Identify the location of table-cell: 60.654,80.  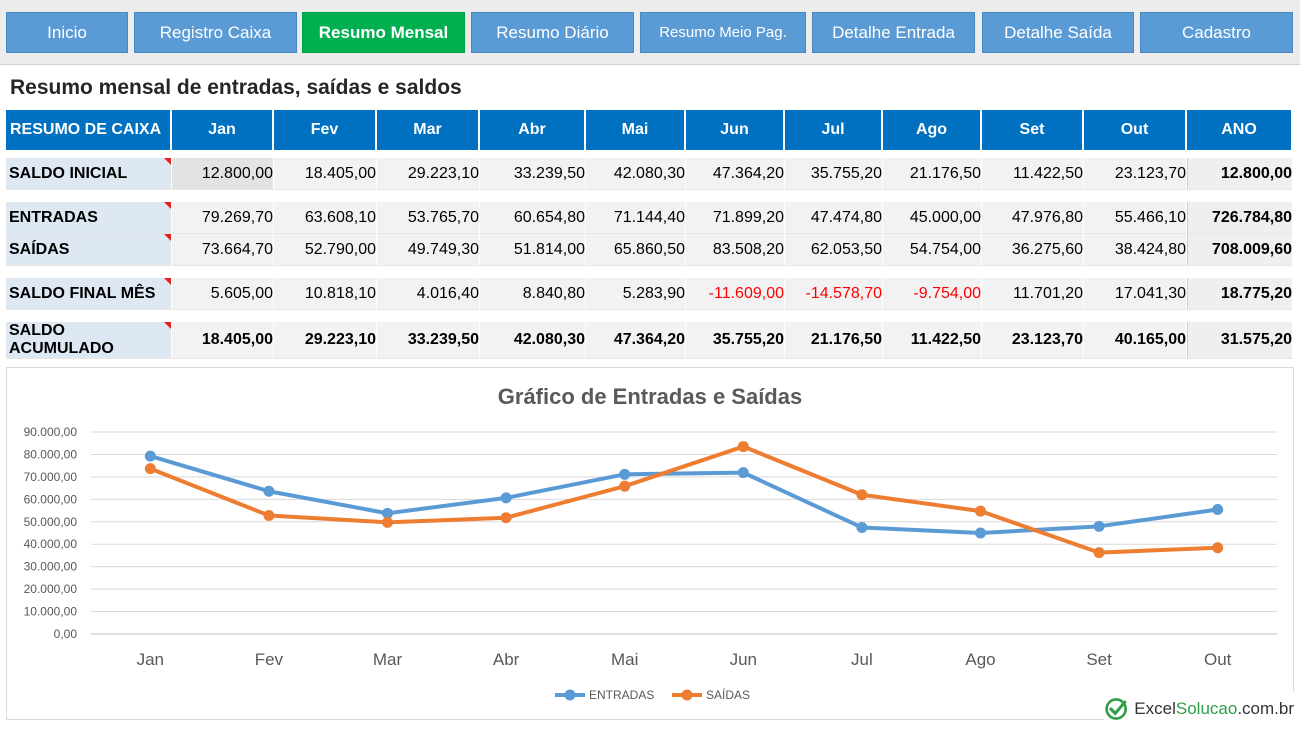
(533, 218).